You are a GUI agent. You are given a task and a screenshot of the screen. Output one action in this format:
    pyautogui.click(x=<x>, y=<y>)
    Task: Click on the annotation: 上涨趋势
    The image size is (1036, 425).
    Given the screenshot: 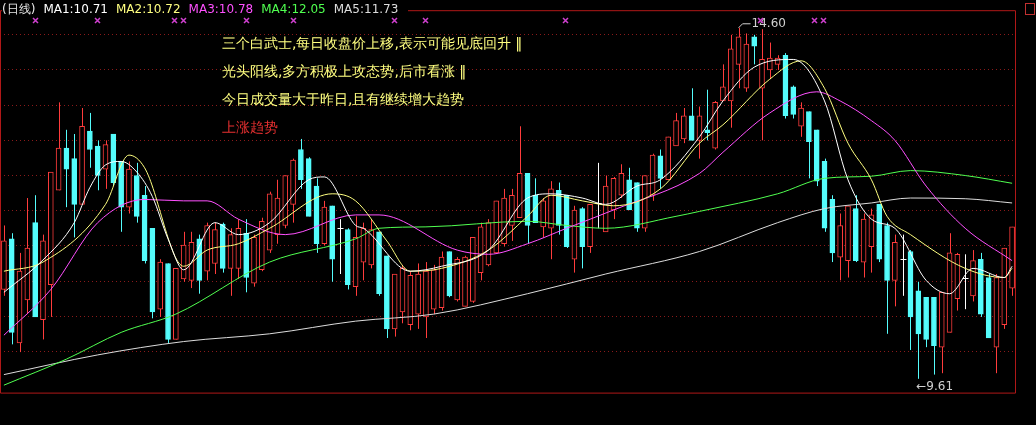 What is the action you would take?
    pyautogui.click(x=250, y=126)
    